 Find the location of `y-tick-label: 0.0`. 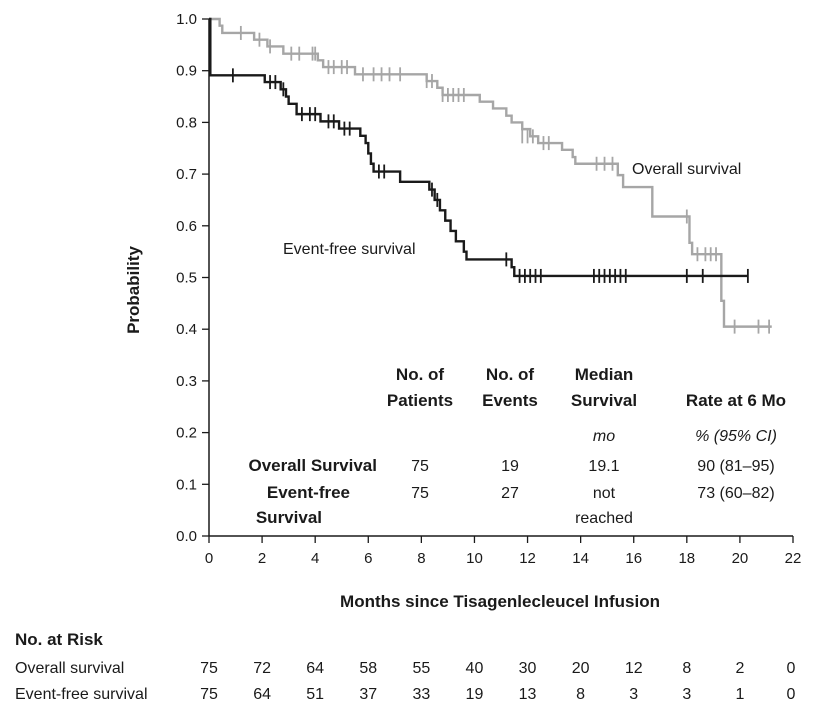

y-tick-label: 0.0 is located at coordinates (186, 536).